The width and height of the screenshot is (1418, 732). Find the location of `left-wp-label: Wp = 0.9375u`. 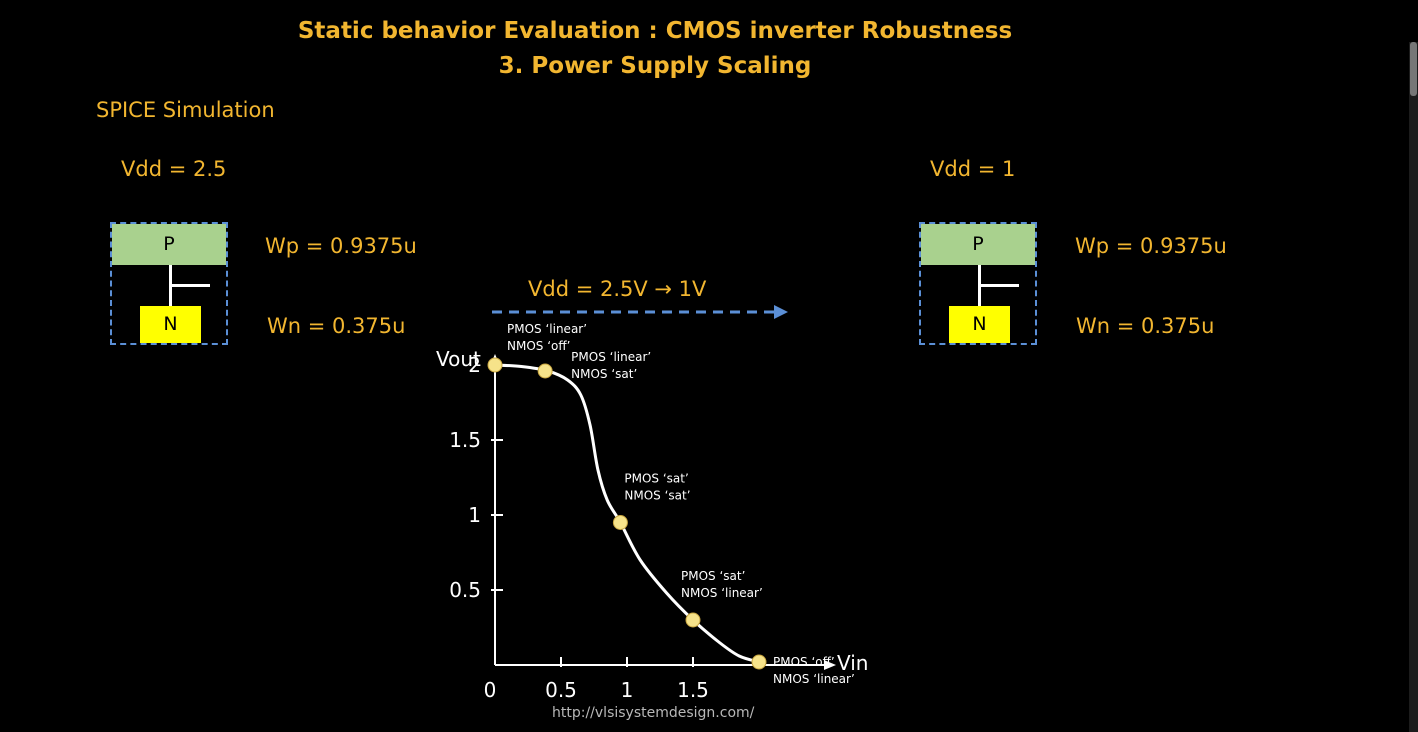

left-wp-label: Wp = 0.9375u is located at coordinates (341, 246).